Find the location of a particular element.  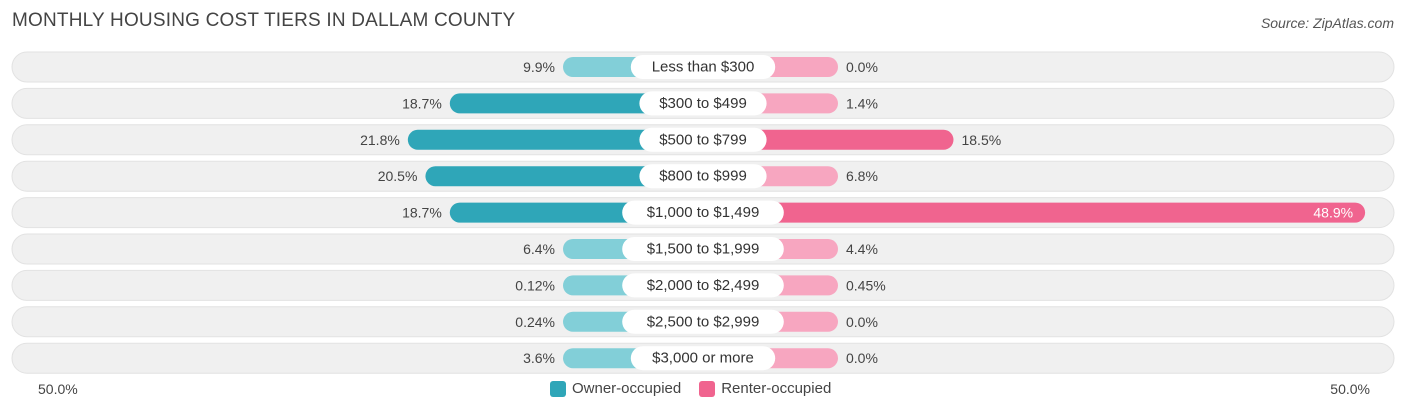

category-label: Less than $300 is located at coordinates (703, 67).